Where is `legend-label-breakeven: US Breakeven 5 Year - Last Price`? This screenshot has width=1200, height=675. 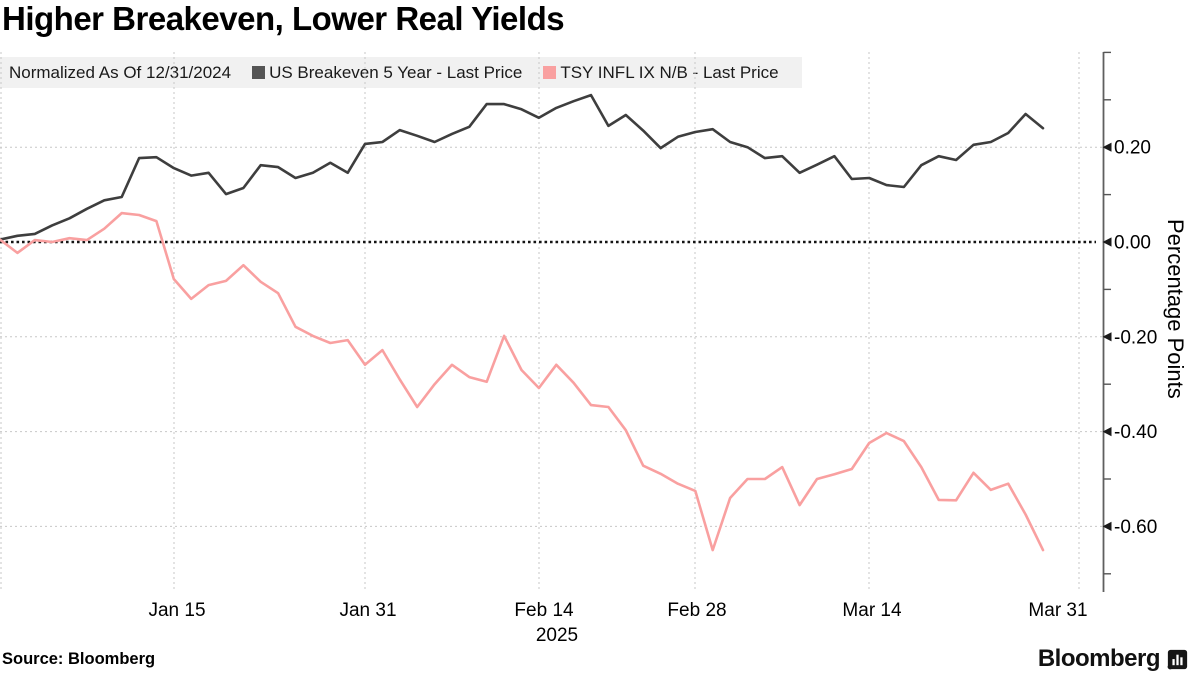 legend-label-breakeven: US Breakeven 5 Year - Last Price is located at coordinates (396, 72).